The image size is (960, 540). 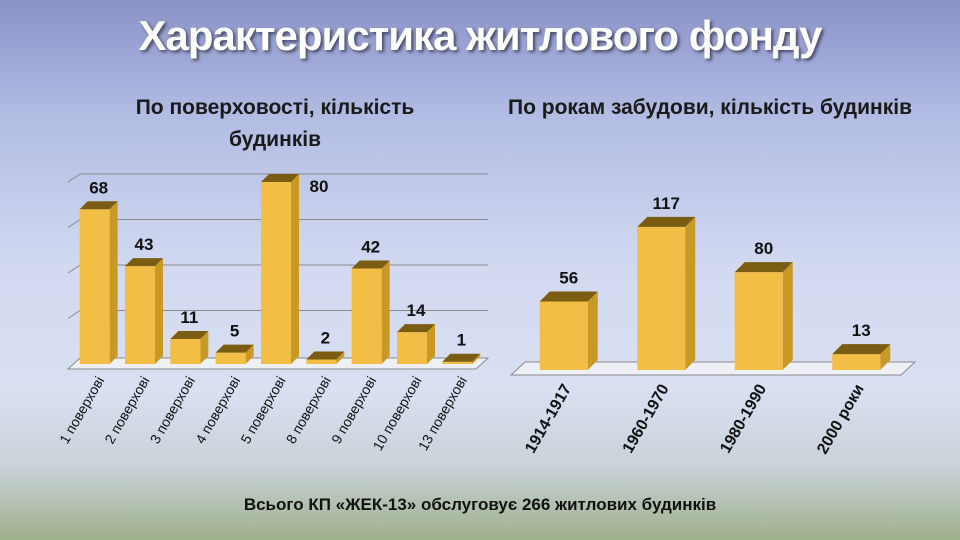 What do you see at coordinates (370, 246) in the screenshot?
I see `floors-value-label: 42` at bounding box center [370, 246].